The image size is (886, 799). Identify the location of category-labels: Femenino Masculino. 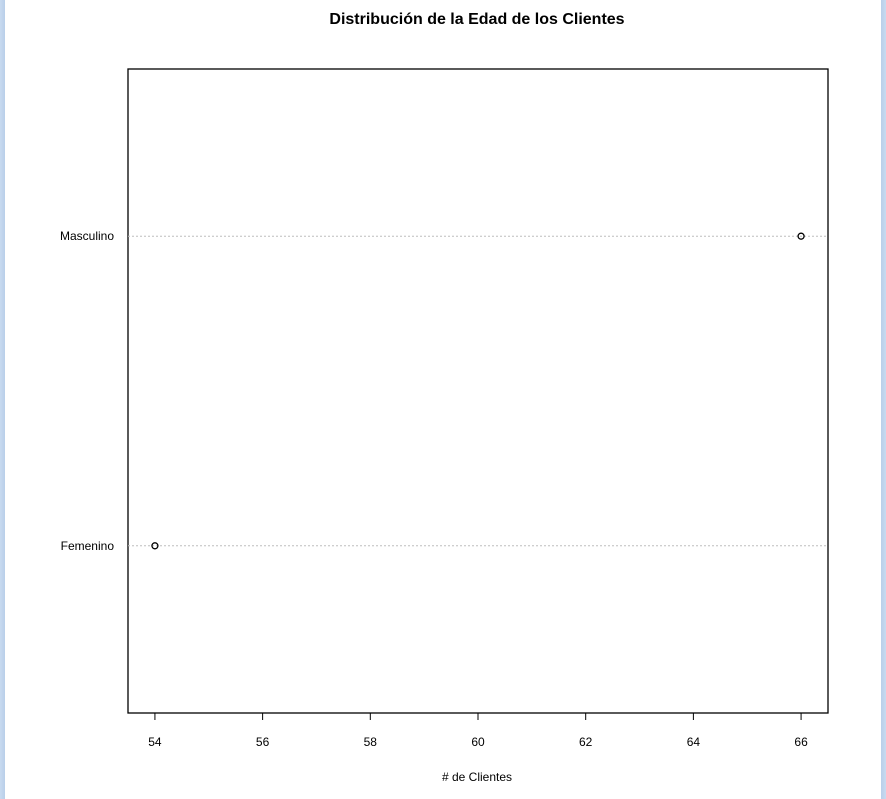
(87, 391).